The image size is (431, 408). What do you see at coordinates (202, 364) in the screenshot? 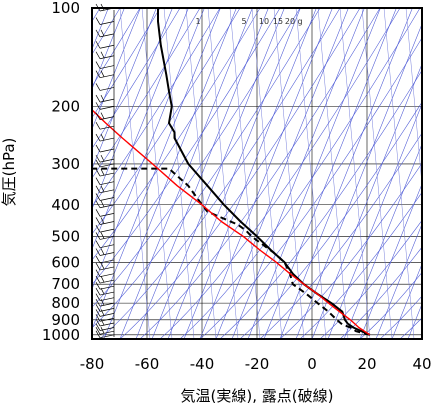
I see `x-tick-label: -40` at bounding box center [202, 364].